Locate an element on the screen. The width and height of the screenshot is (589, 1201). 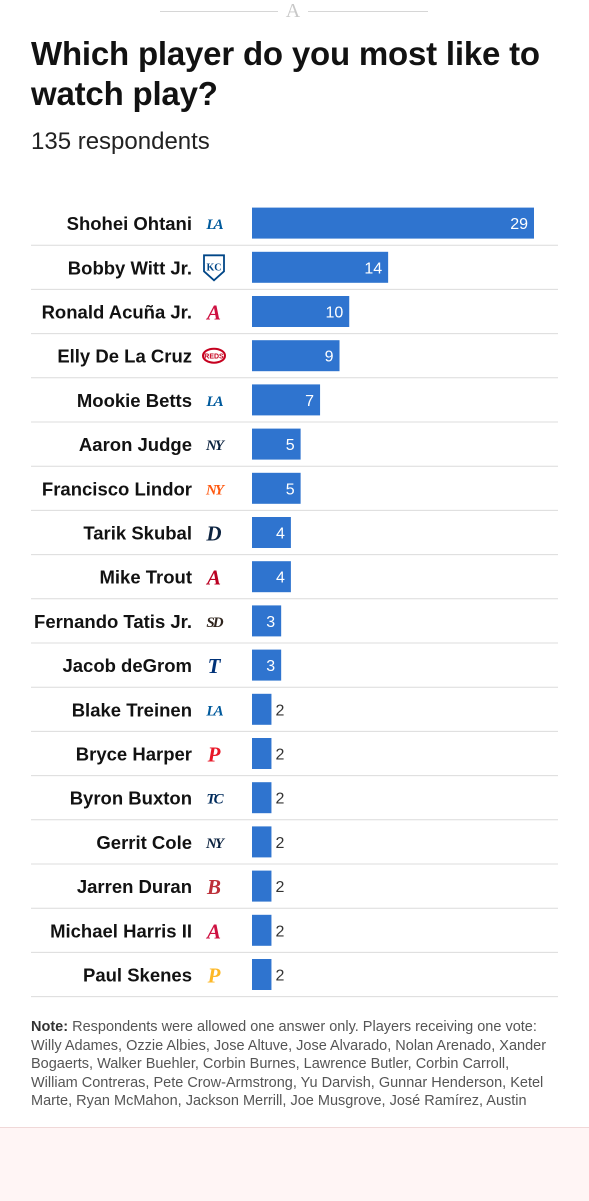
royals-logo-icon: KC is located at coordinates (214, 268).